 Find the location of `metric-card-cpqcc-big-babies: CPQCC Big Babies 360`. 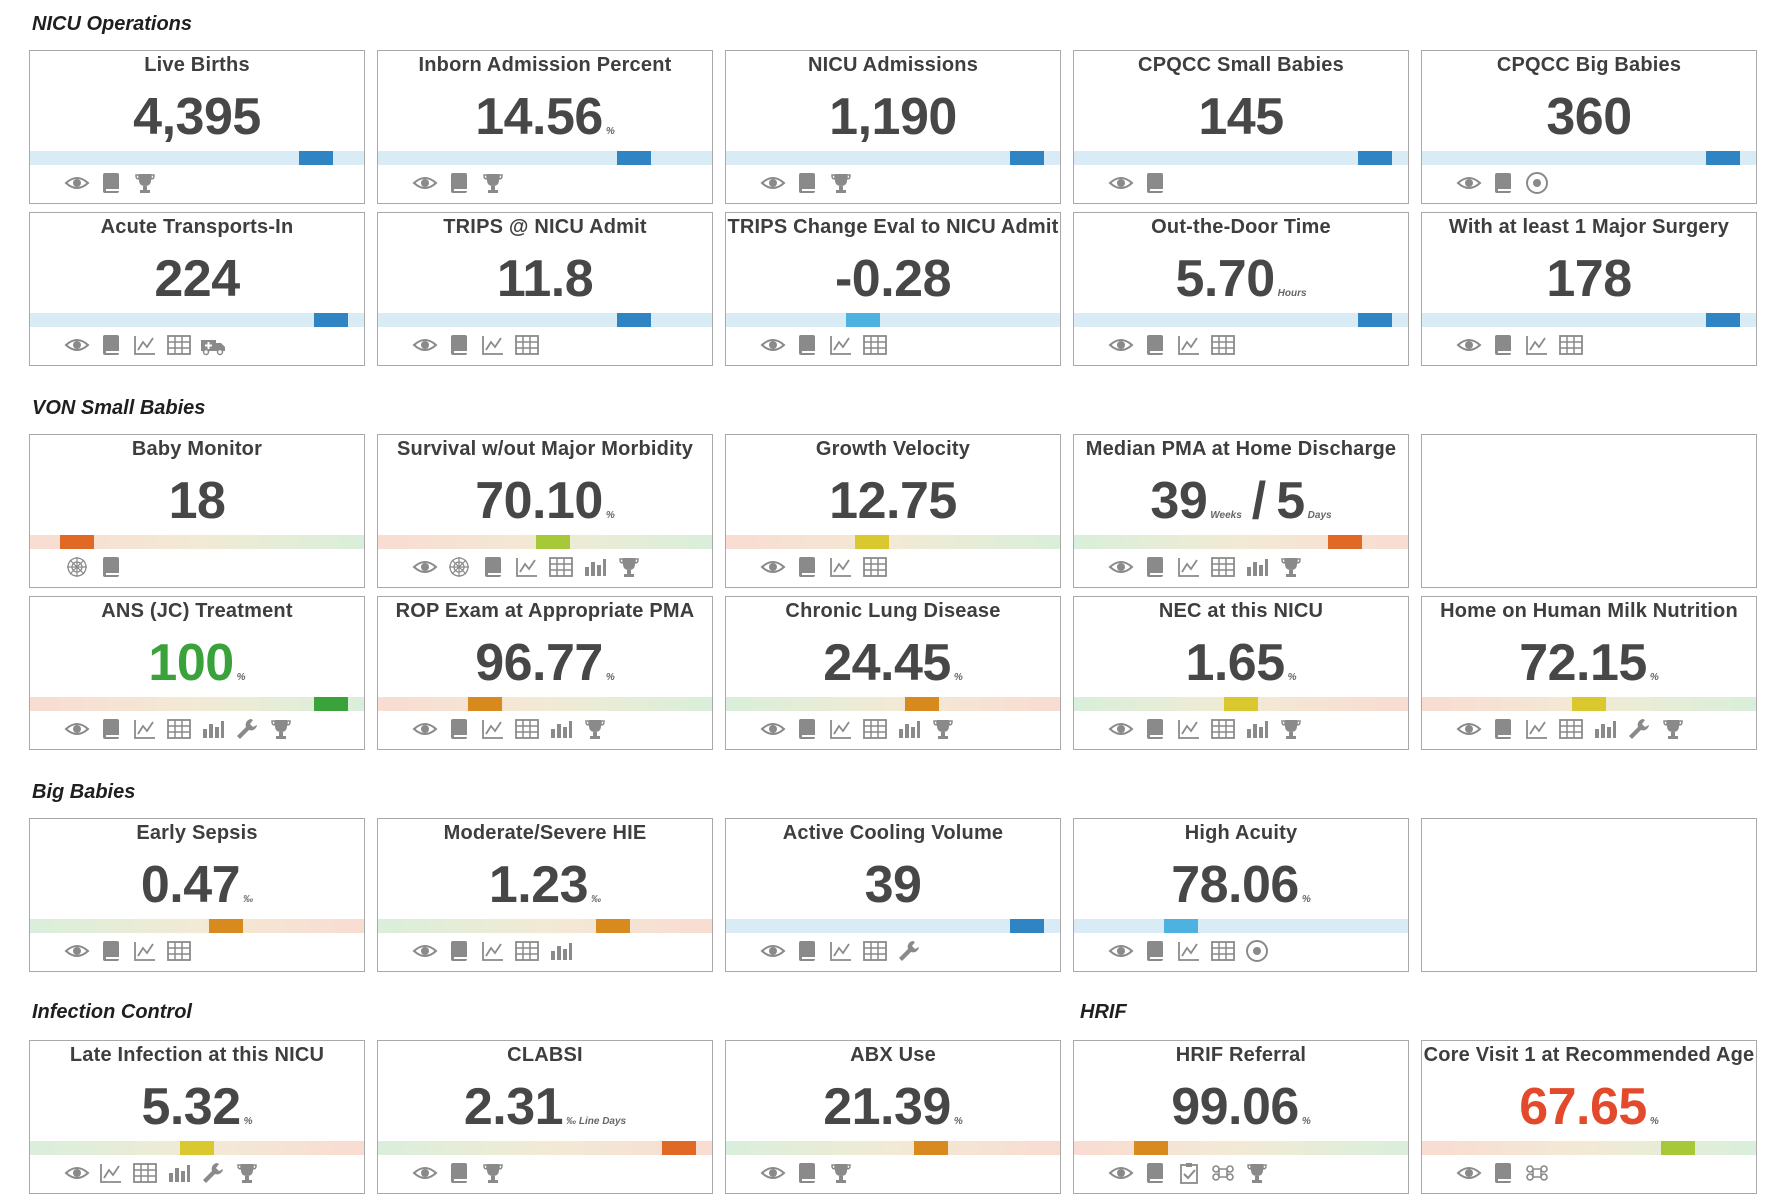

metric-card-cpqcc-big-babies: CPQCC Big Babies 360 is located at coordinates (1589, 127).